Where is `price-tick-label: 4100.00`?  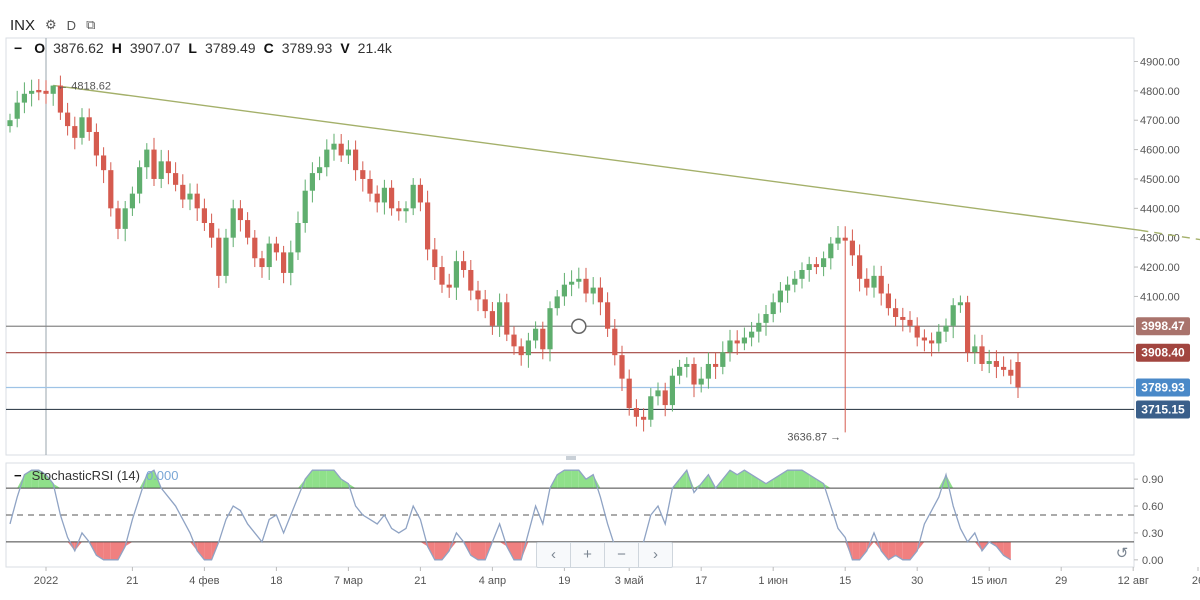
price-tick-label: 4100.00 is located at coordinates (1160, 297).